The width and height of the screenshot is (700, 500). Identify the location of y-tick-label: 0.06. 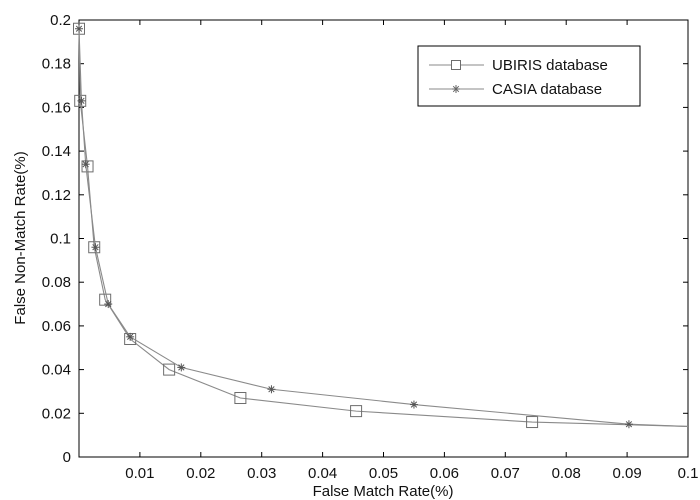
(56, 326).